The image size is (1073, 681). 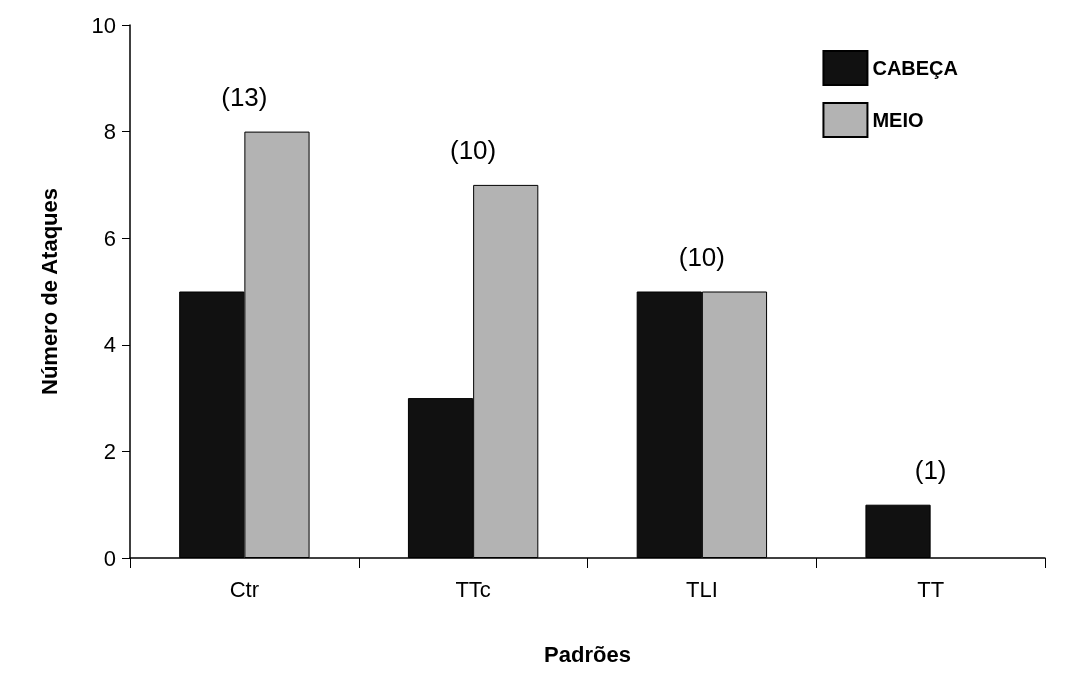 What do you see at coordinates (109, 345) in the screenshot?
I see `y-tick-label: 4` at bounding box center [109, 345].